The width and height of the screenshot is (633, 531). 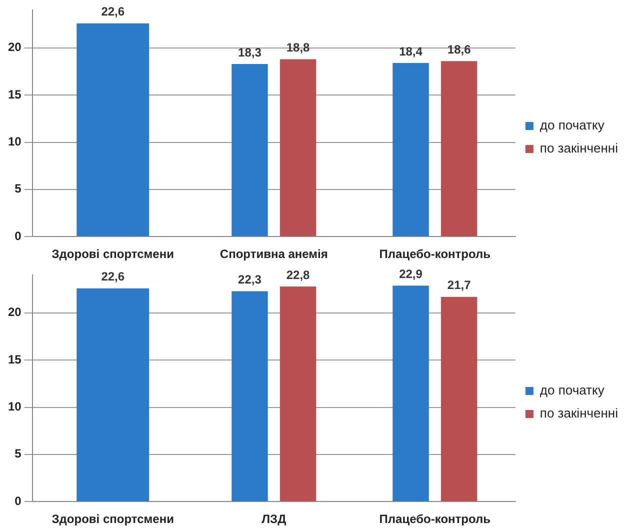 What do you see at coordinates (459, 285) in the screenshot?
I see `data-label: 21,7` at bounding box center [459, 285].